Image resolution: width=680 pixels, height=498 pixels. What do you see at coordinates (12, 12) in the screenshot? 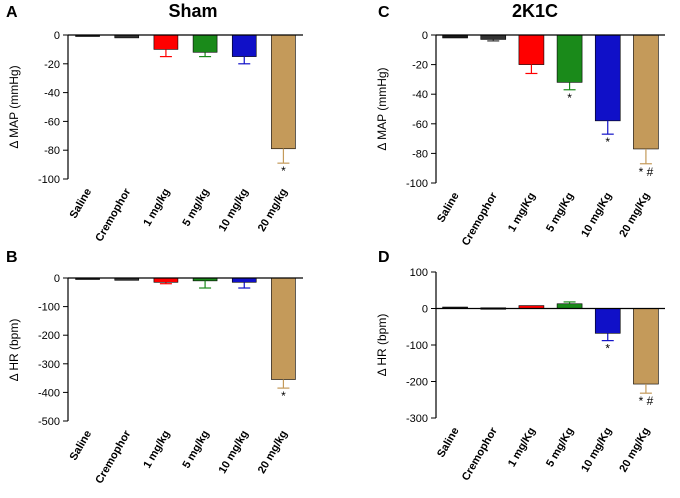
I see `panel-letter: A` at bounding box center [12, 12].